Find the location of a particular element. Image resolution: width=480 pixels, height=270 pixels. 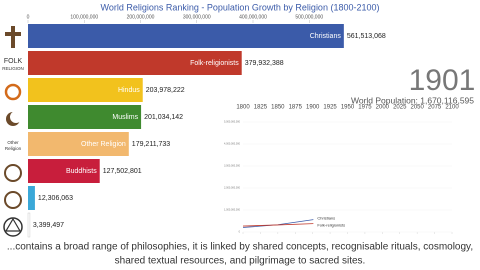

inset-y-tick-label: 0 is located at coordinates (240, 232).